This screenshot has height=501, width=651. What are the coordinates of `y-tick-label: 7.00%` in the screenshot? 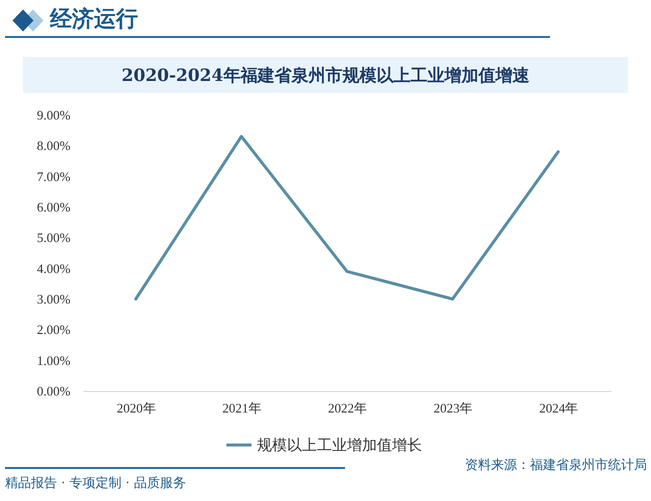 It's located at (53, 176).